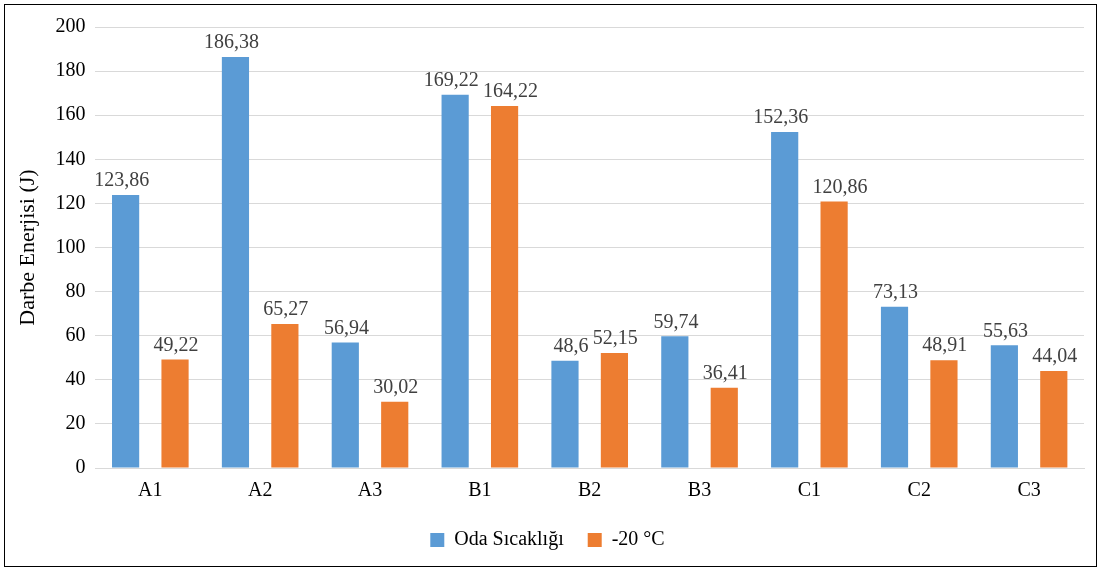  What do you see at coordinates (919, 489) in the screenshot?
I see `x-tick-label: C2` at bounding box center [919, 489].